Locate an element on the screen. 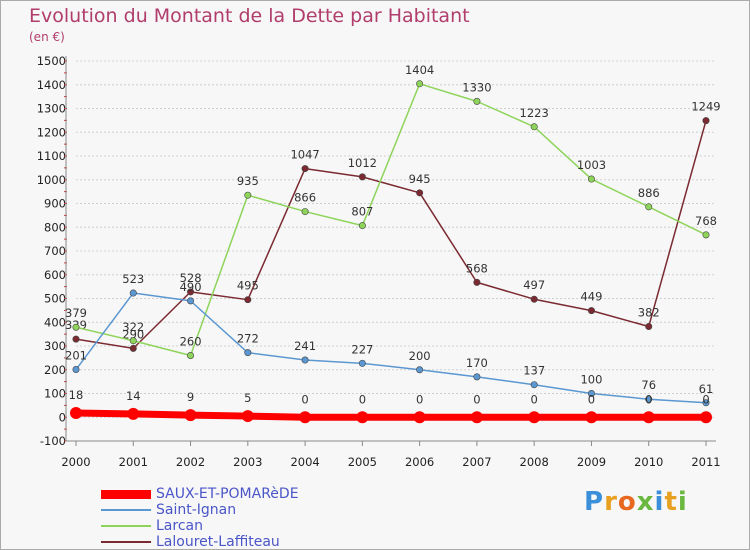 The image size is (750, 550). x-tick-label: 2011 is located at coordinates (705, 462).